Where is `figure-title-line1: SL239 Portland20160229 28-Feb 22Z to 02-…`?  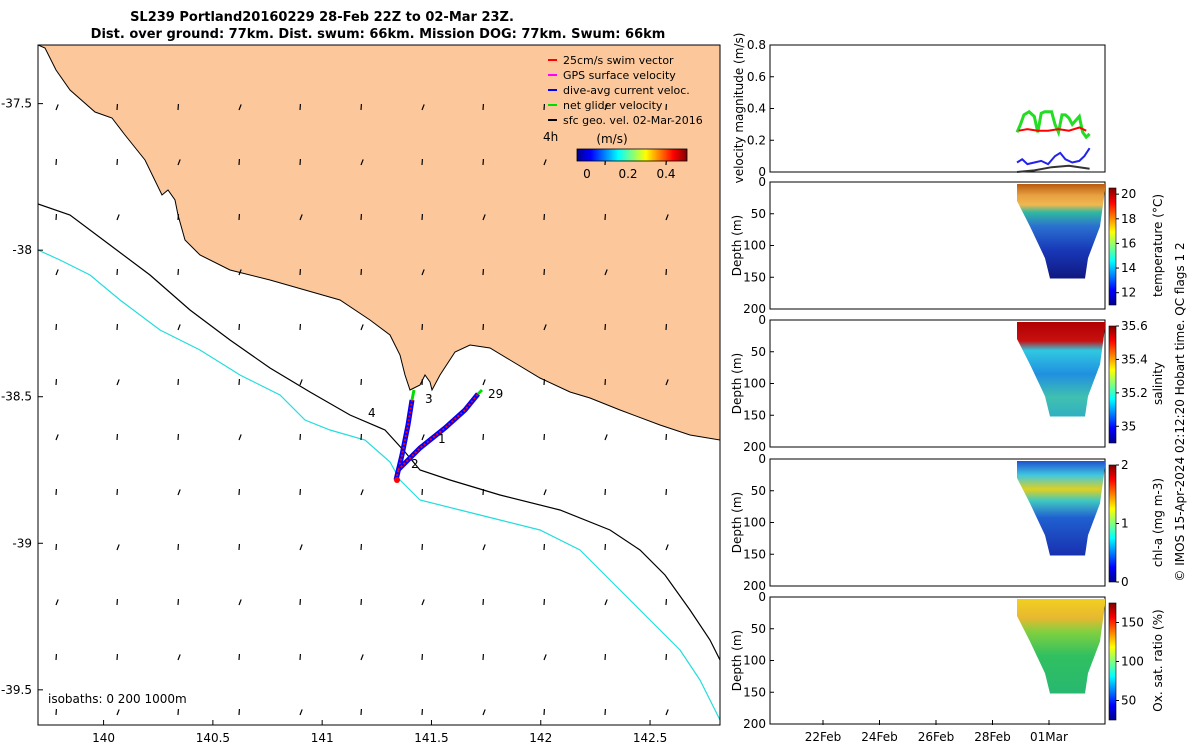 figure-title-line1: SL239 Portland20160229 28-Feb 22Z to 02-… is located at coordinates (322, 17).